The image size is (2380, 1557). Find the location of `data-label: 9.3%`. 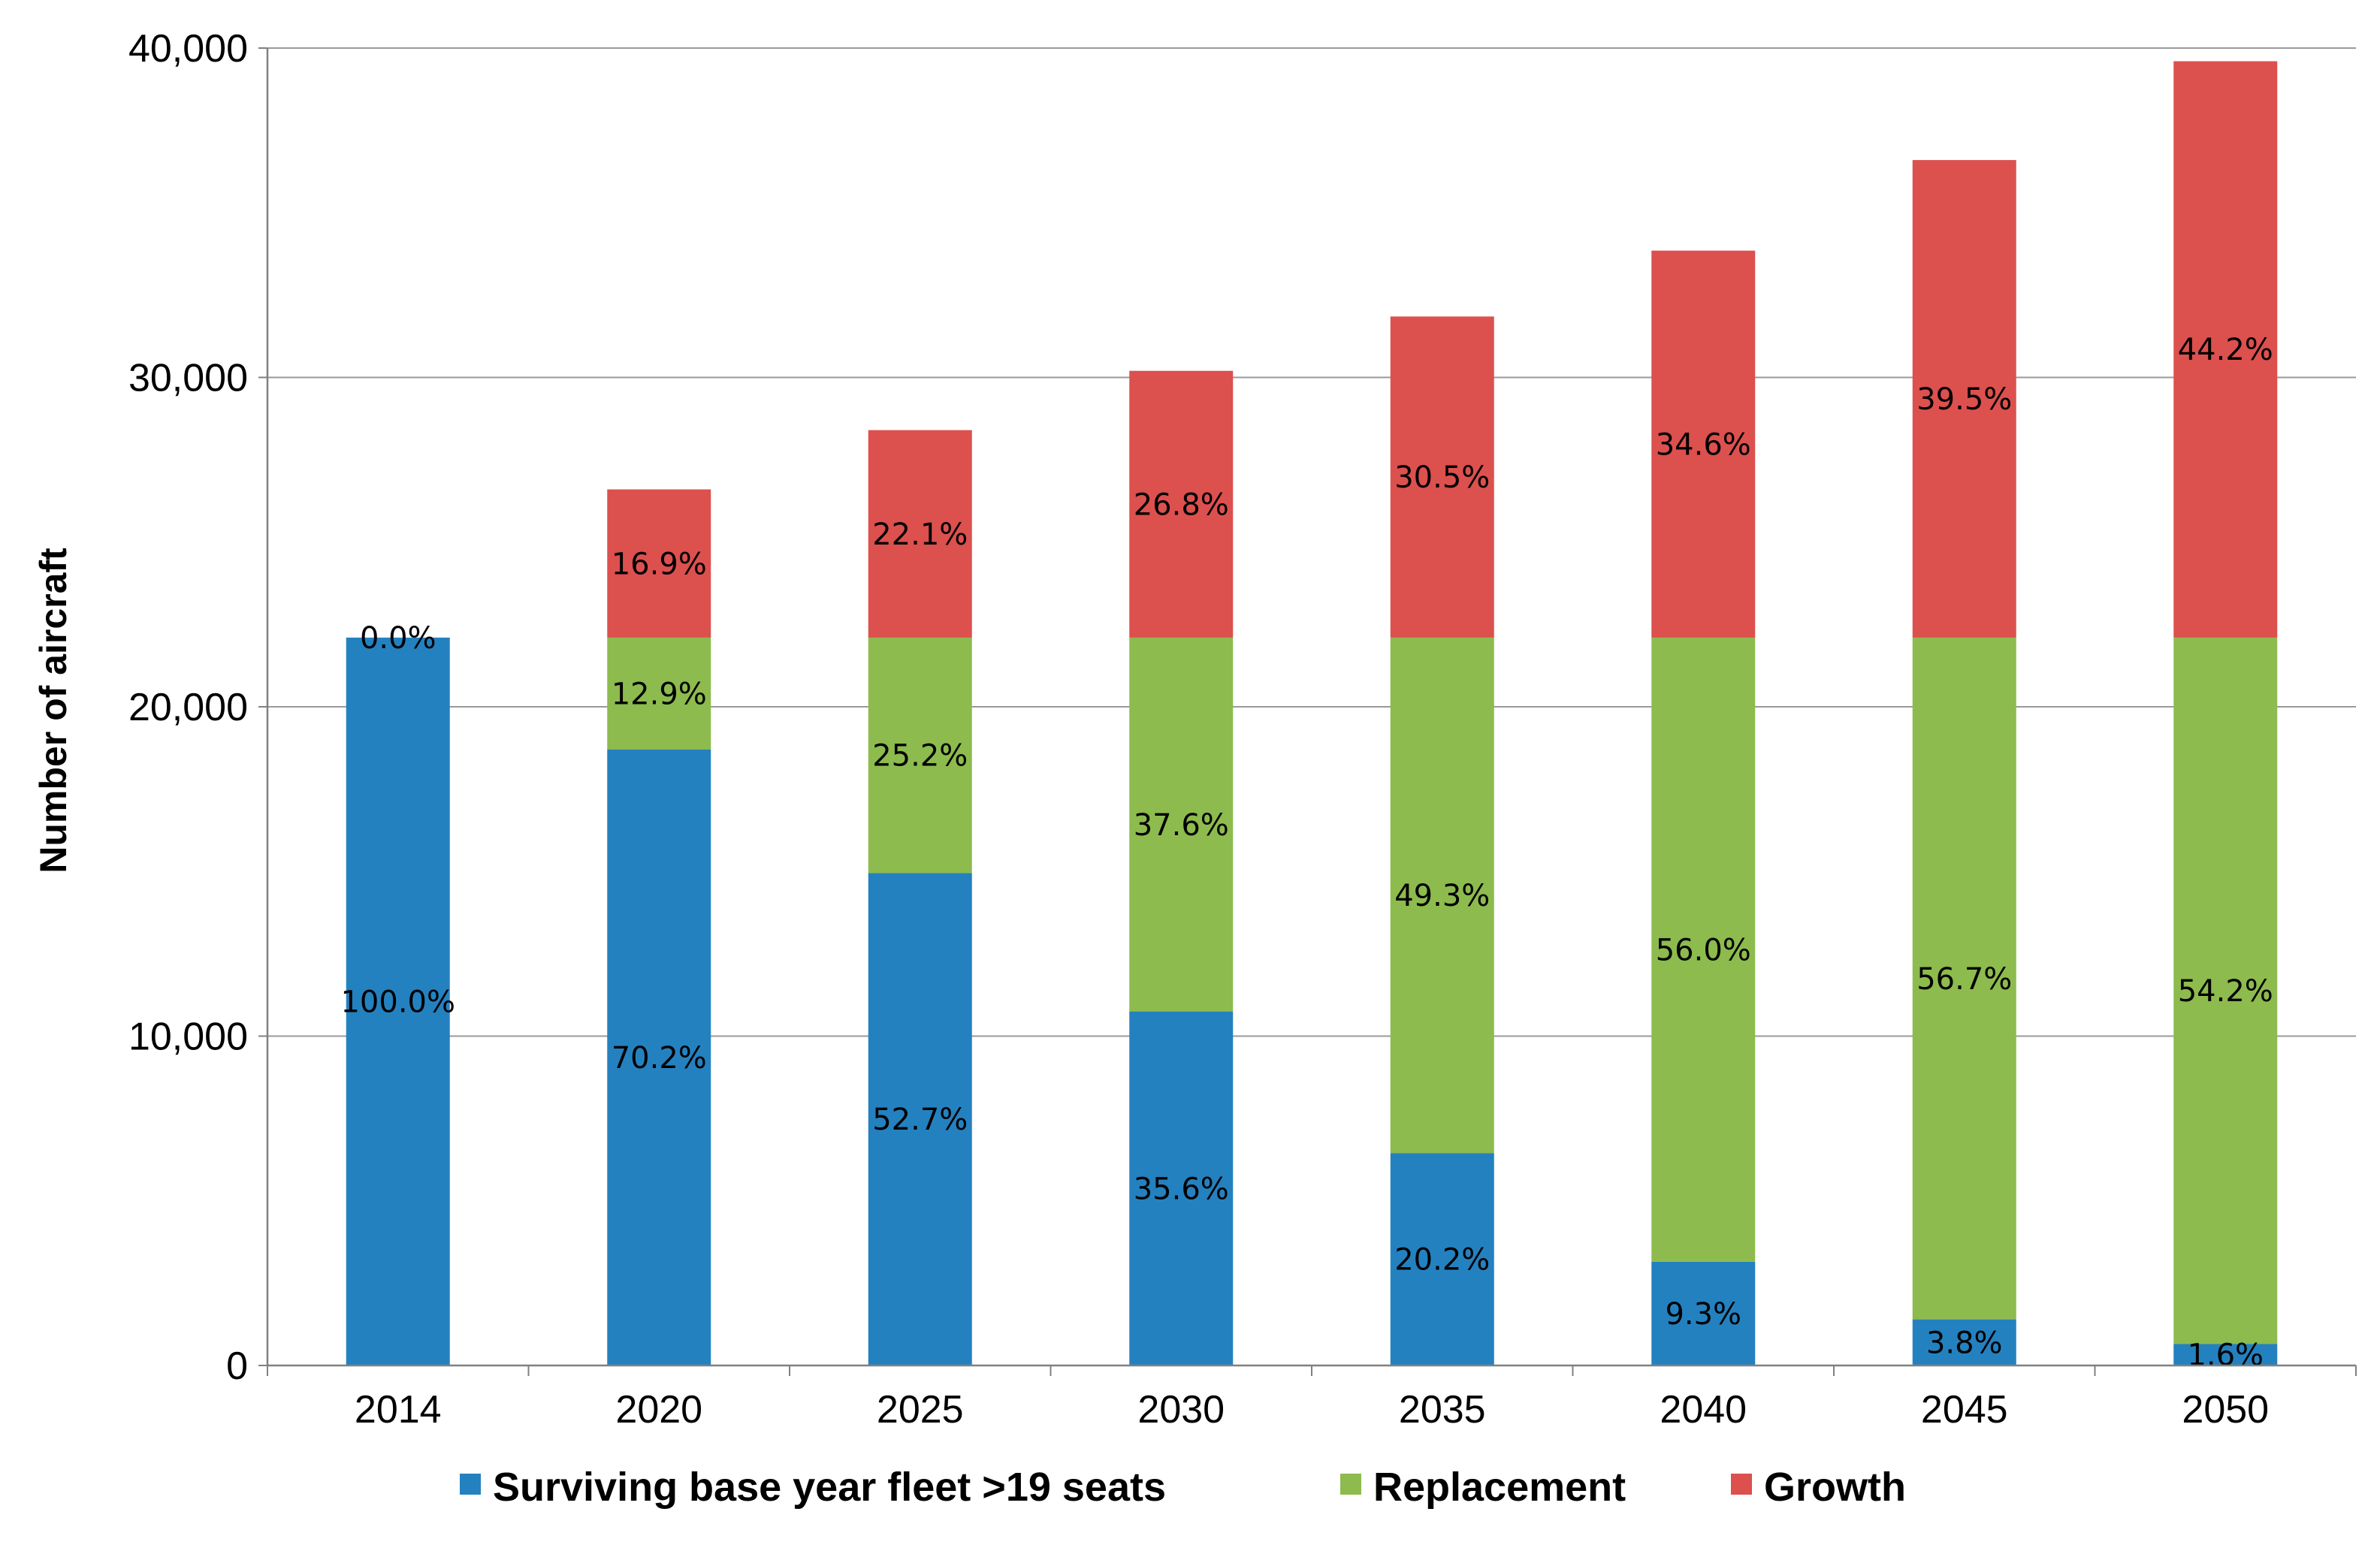

data-label: 9.3% is located at coordinates (1703, 1314).